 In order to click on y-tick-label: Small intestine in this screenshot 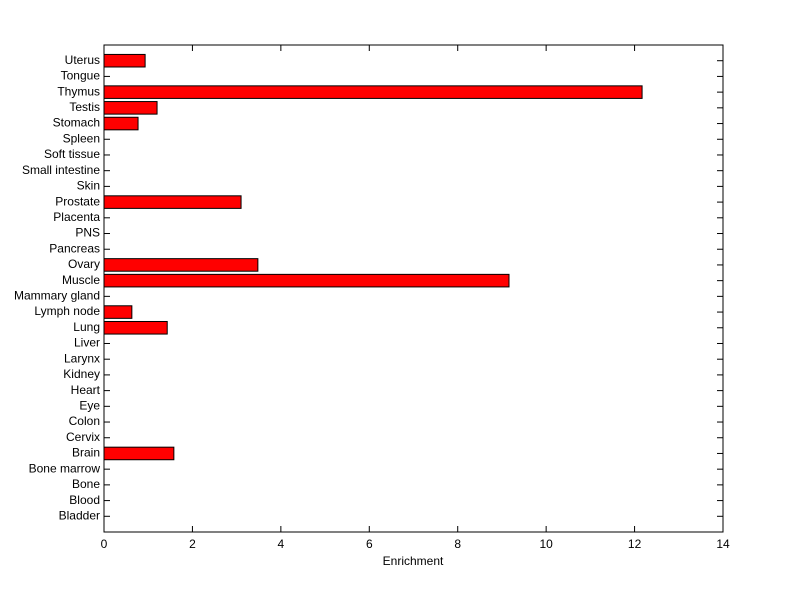, I will do `click(61, 170)`.